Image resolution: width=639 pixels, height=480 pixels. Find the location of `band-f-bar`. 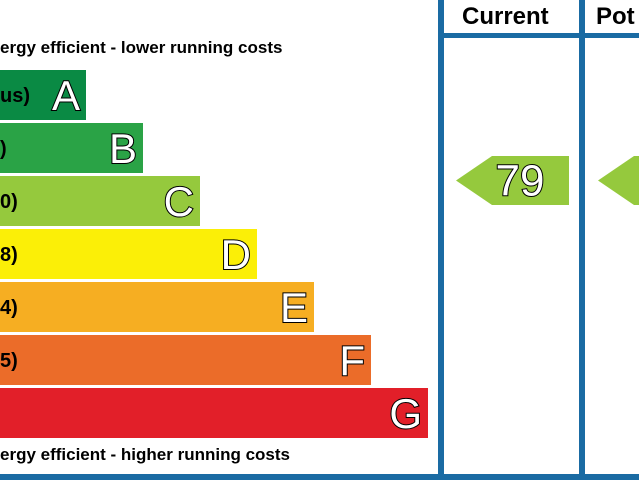

band-f-bar is located at coordinates (185, 360).